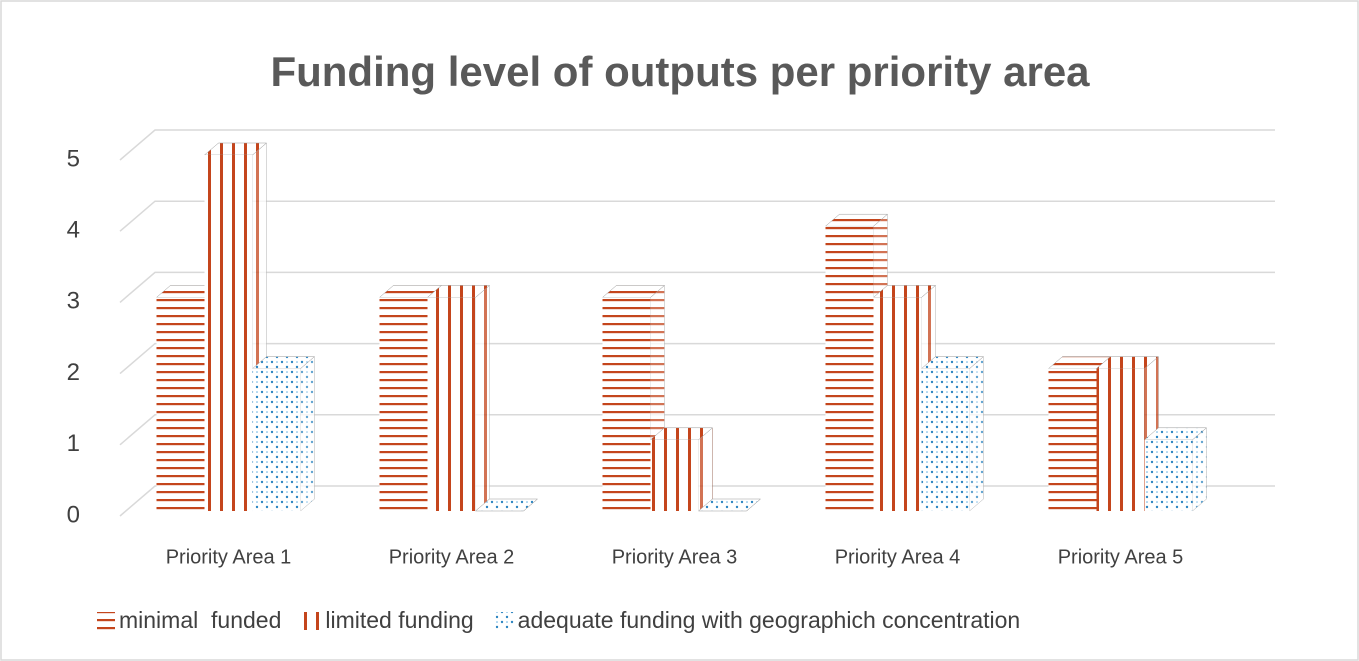 The height and width of the screenshot is (661, 1359). I want to click on legend-label: minimal funded, so click(200, 620).